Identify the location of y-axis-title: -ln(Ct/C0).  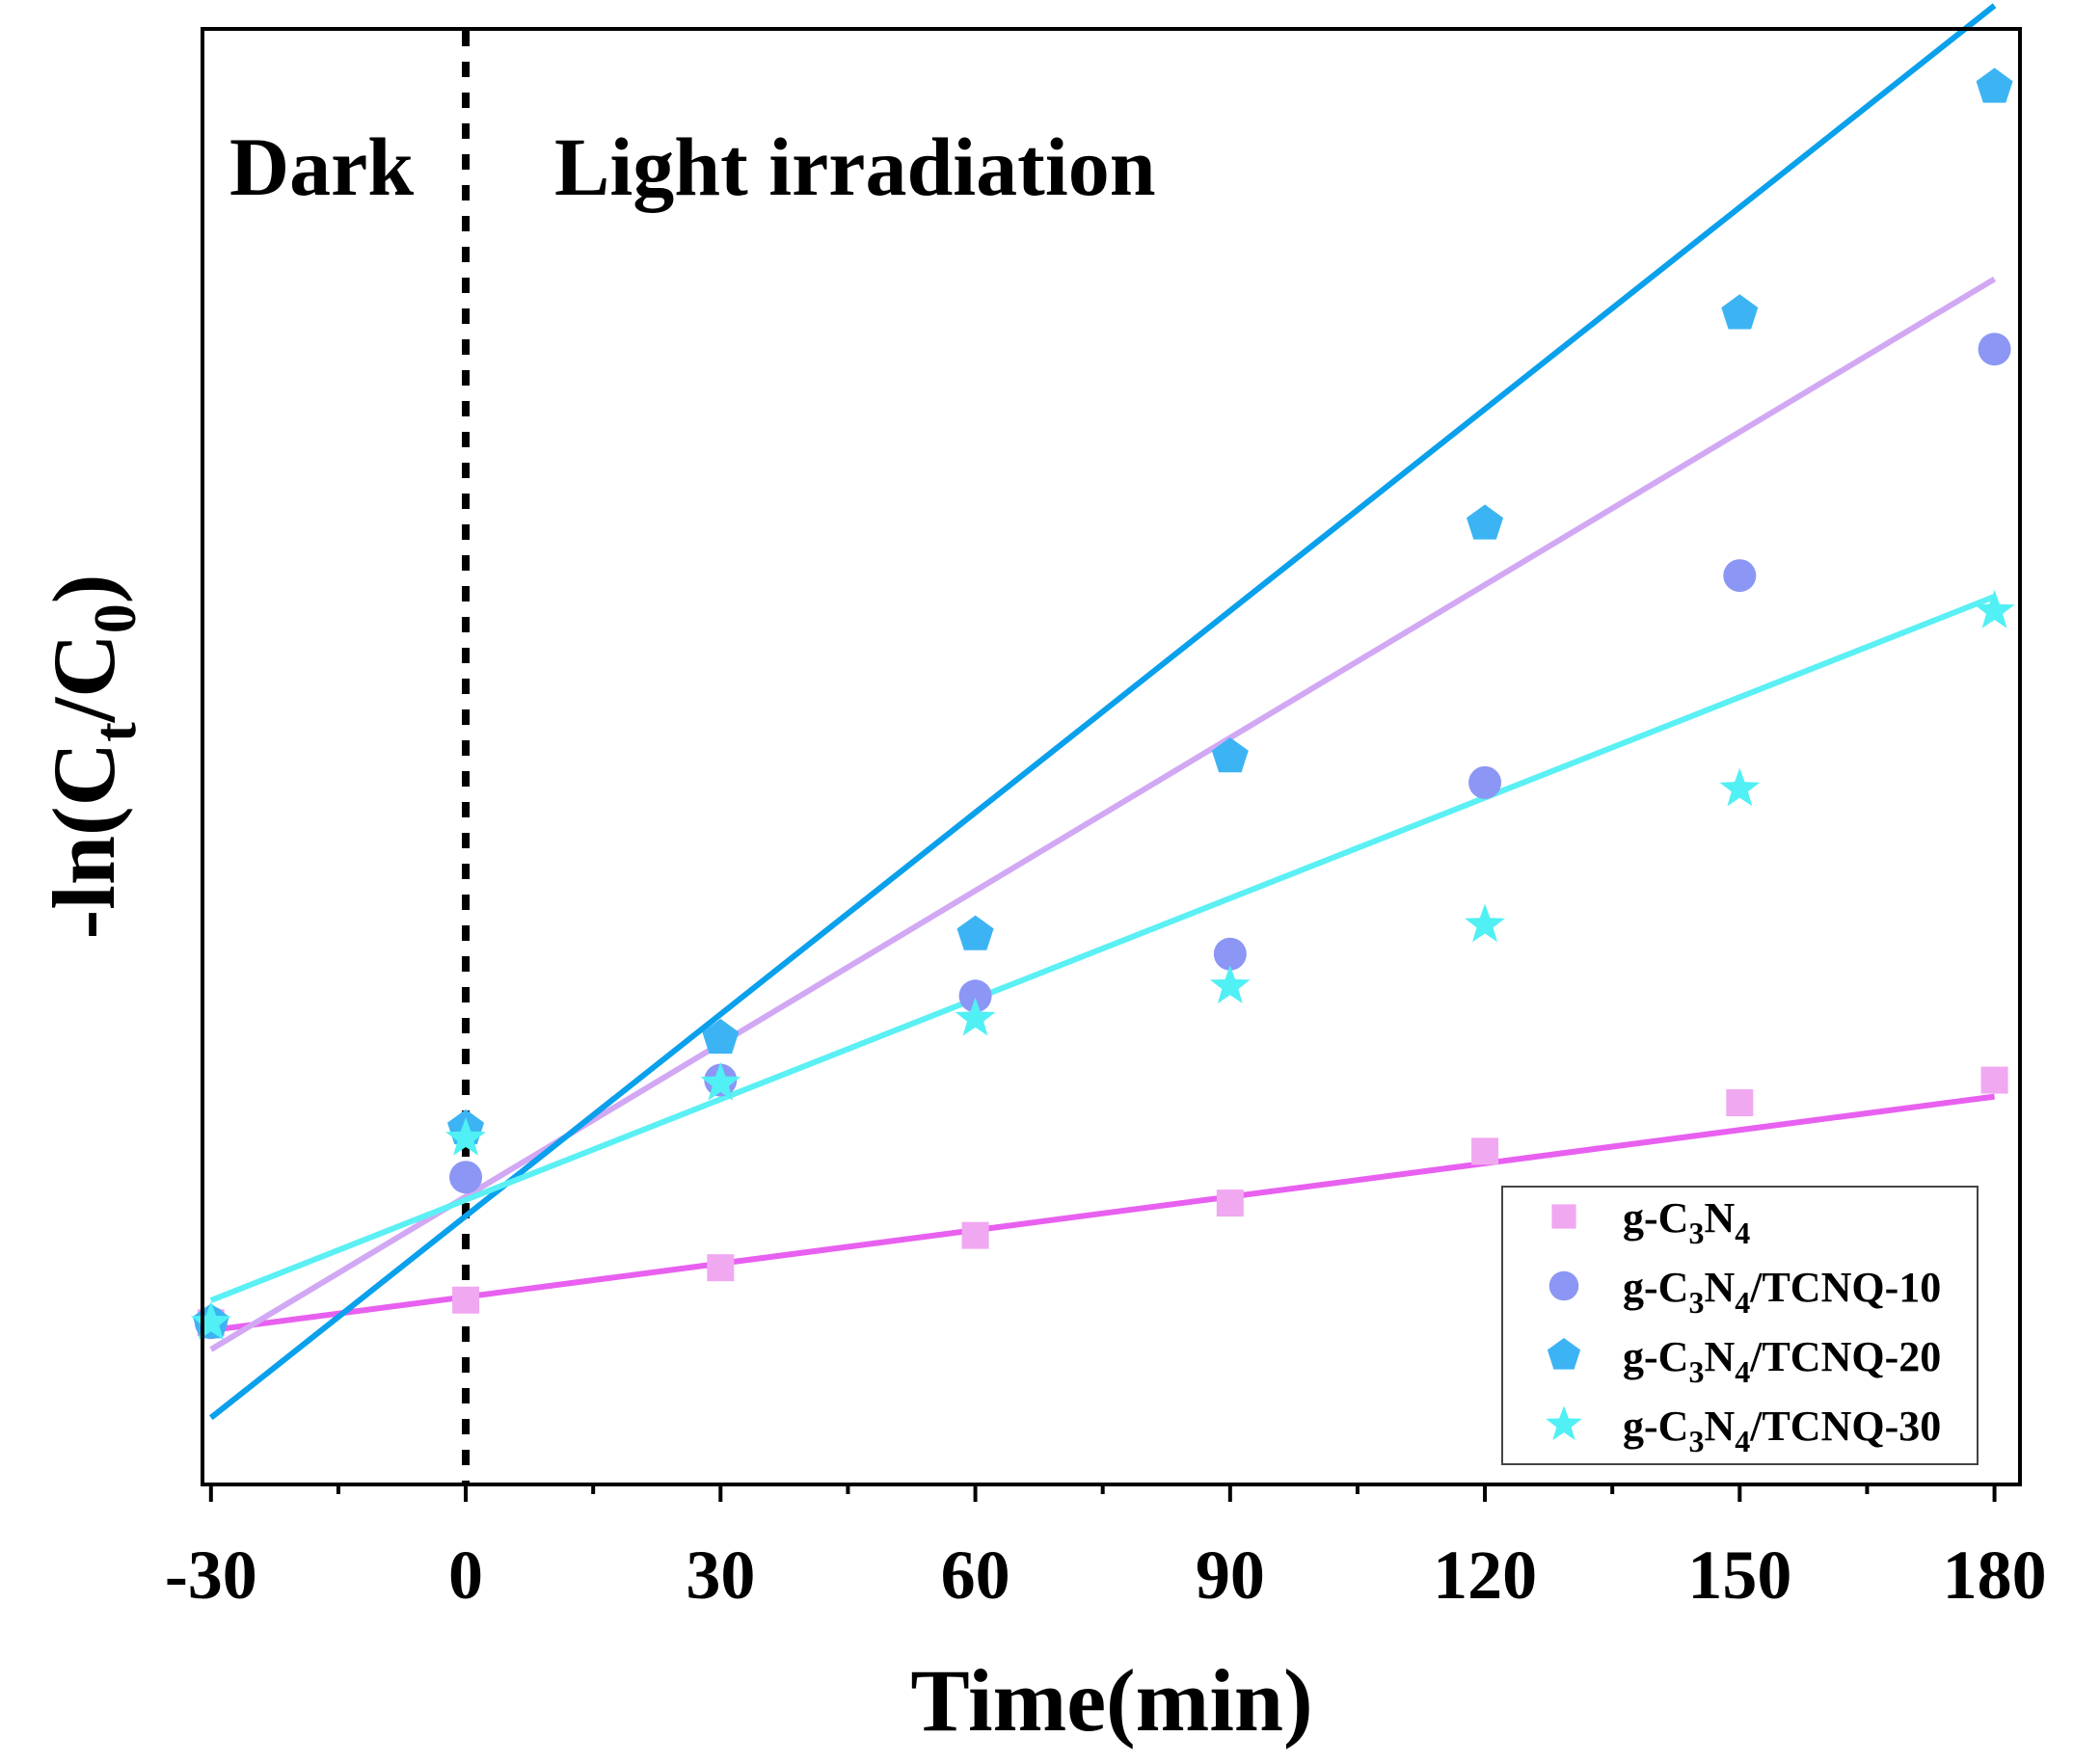
(92, 757).